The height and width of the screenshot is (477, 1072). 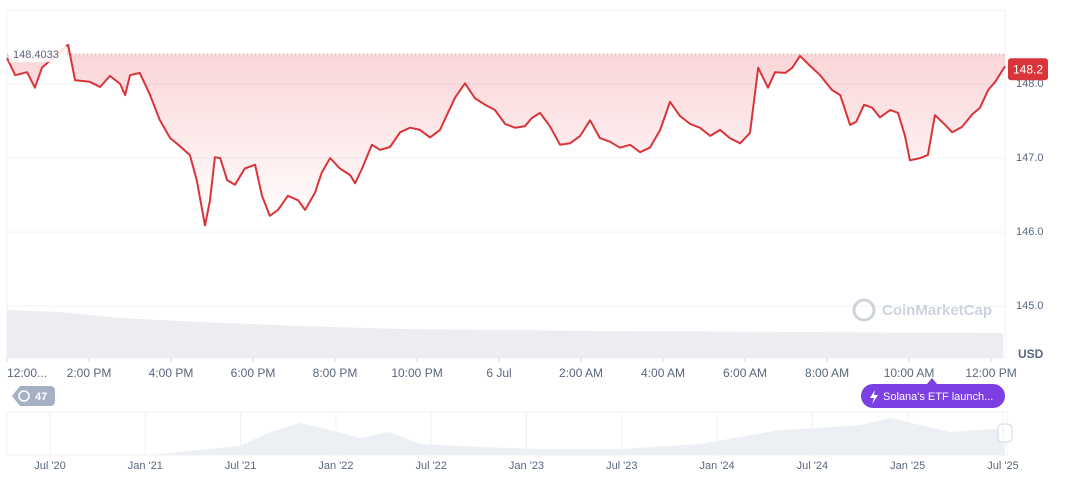 What do you see at coordinates (41, 397) in the screenshot?
I see `event-count: 47` at bounding box center [41, 397].